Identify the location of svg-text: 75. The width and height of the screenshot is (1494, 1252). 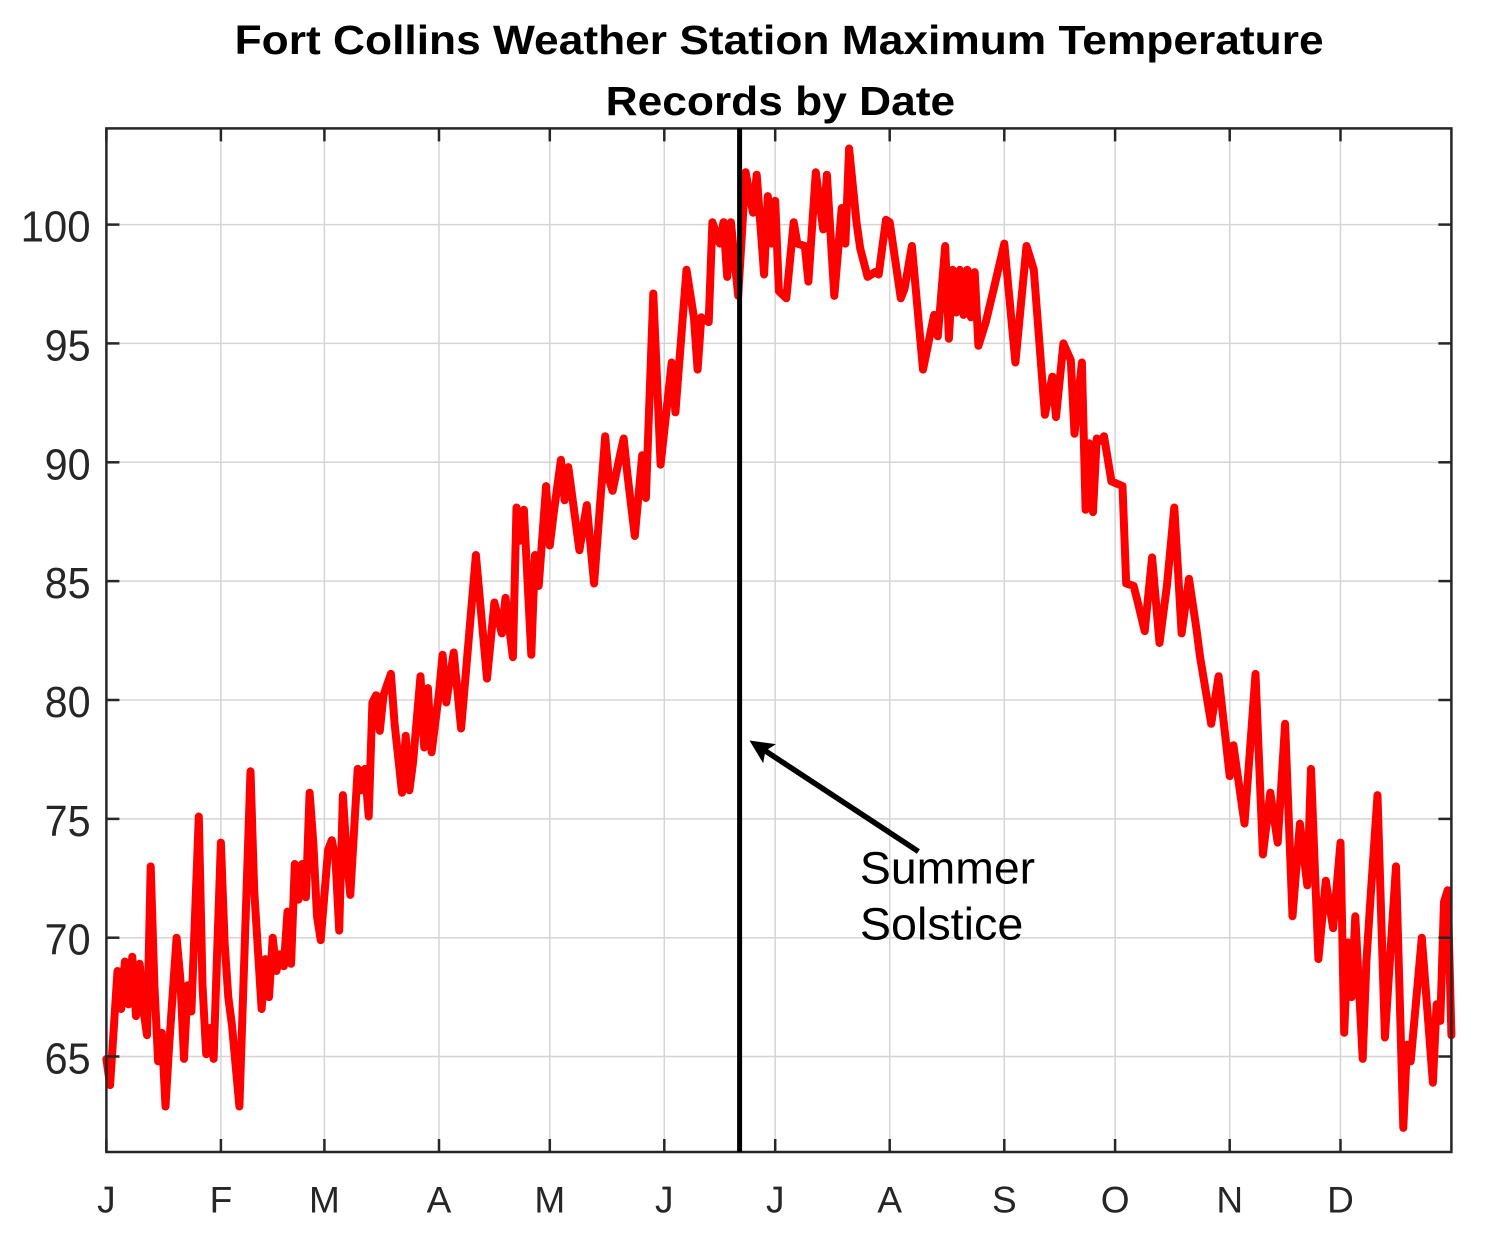
(68, 821).